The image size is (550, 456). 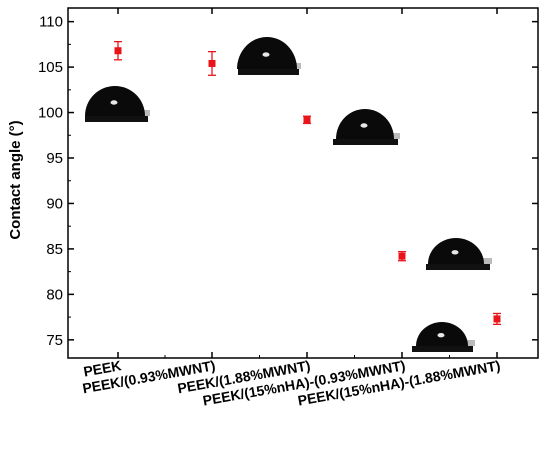 What do you see at coordinates (102, 368) in the screenshot?
I see `x-category-label: PEEK` at bounding box center [102, 368].